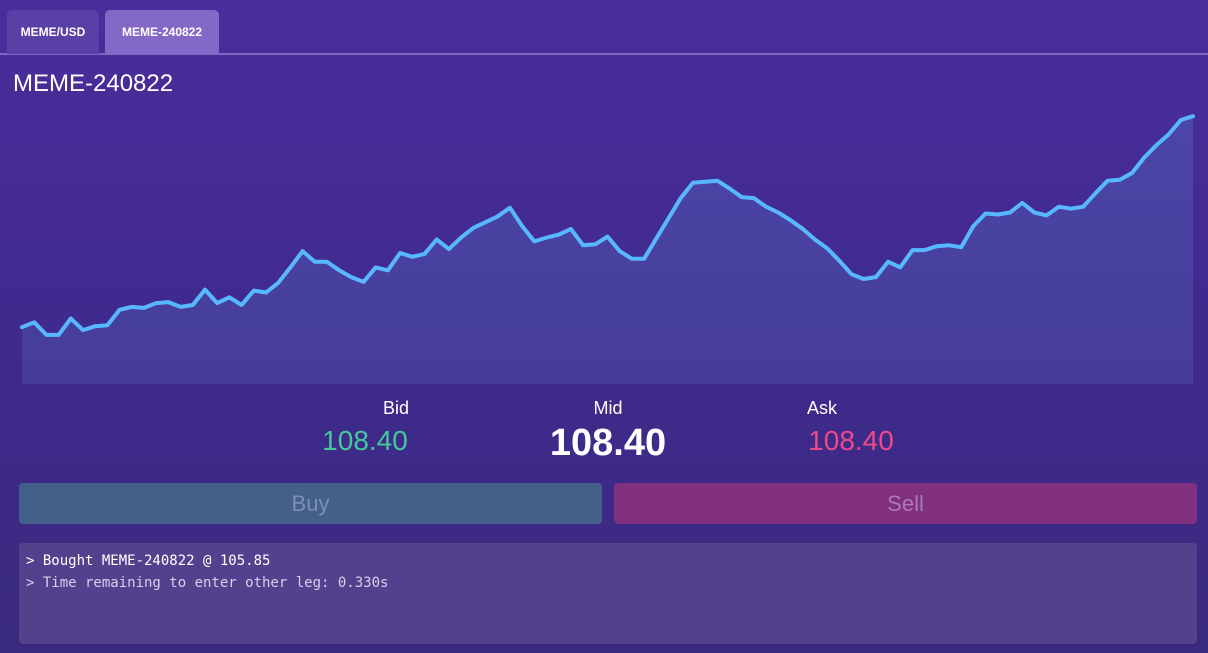 This screenshot has height=653, width=1208. What do you see at coordinates (608, 408) in the screenshot?
I see `mid-label: Mid` at bounding box center [608, 408].